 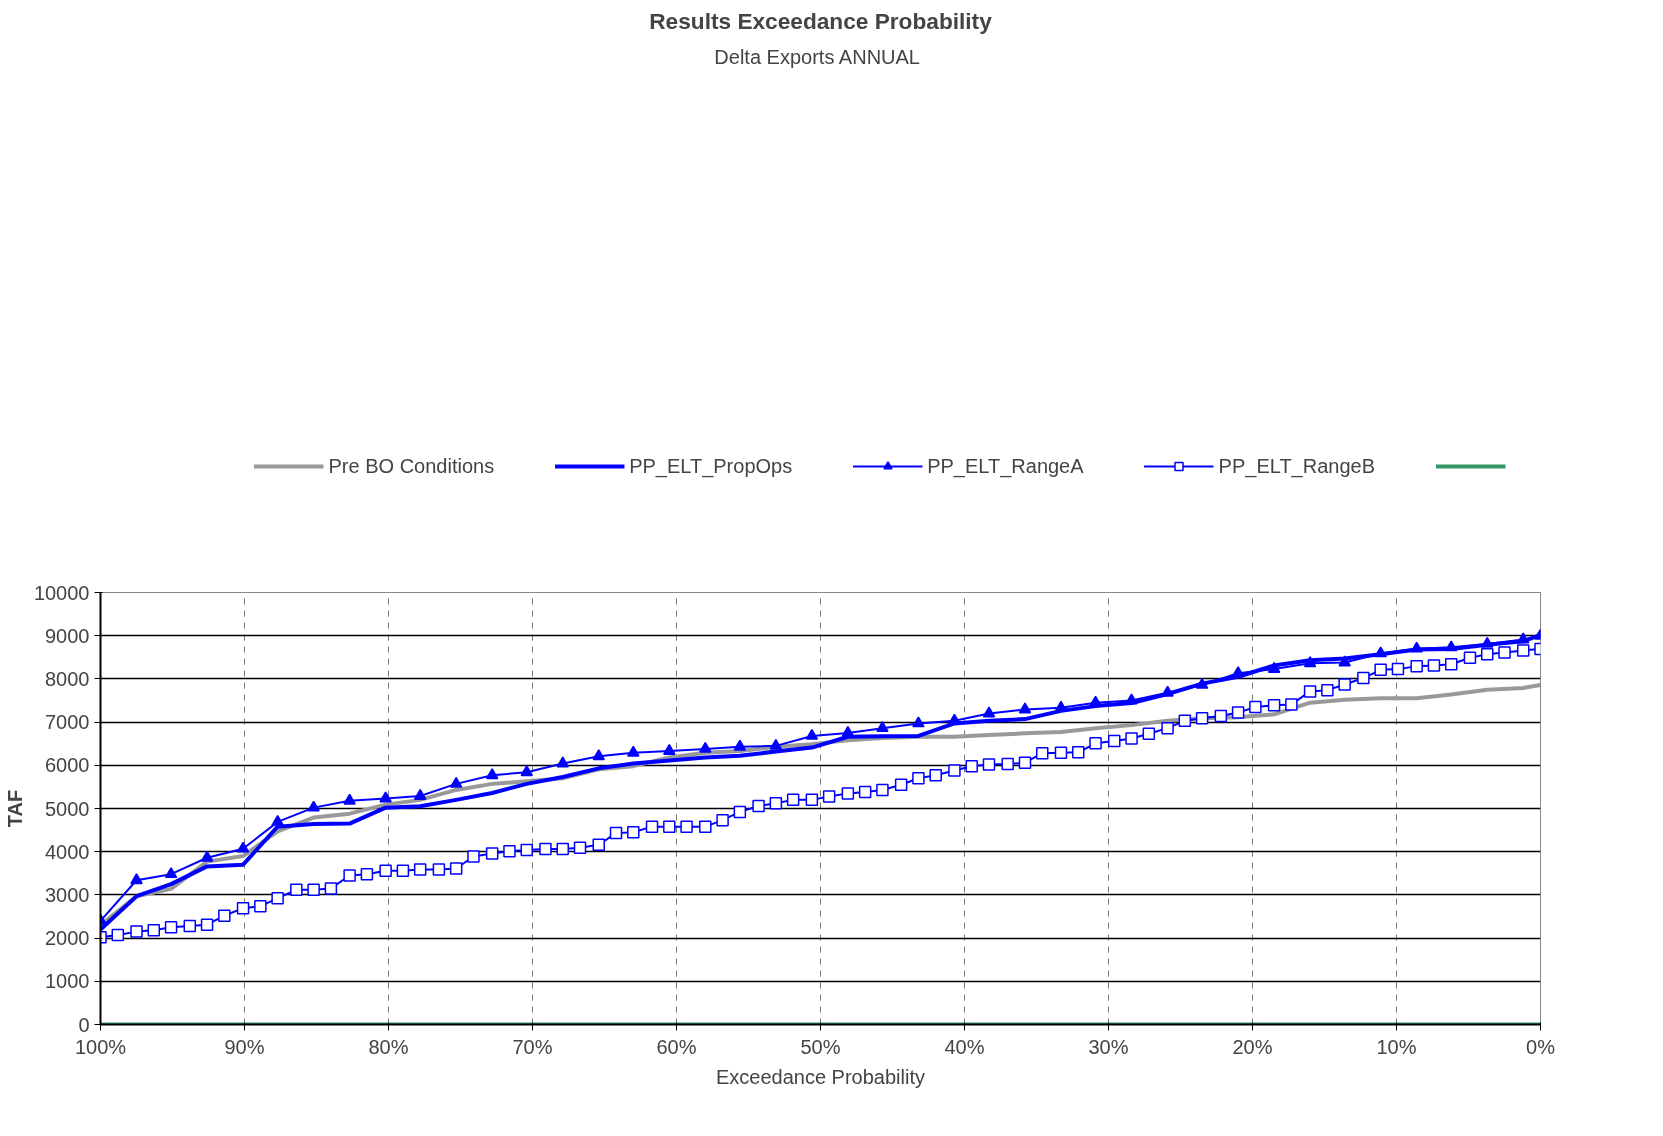 What do you see at coordinates (67, 678) in the screenshot?
I see `y-tick-label: 8000` at bounding box center [67, 678].